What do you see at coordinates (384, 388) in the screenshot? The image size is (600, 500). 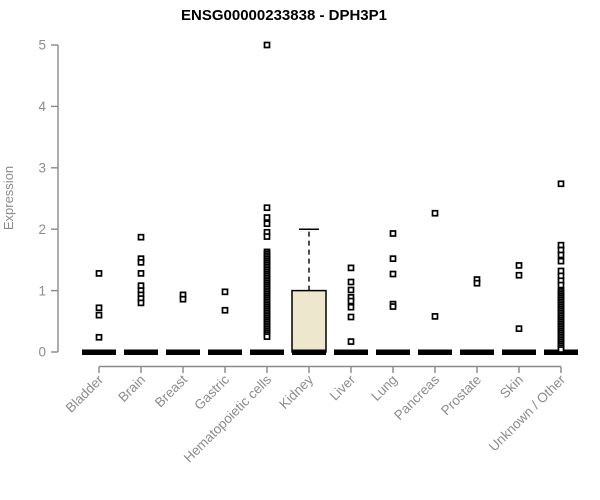 I see `category-label: Lung` at bounding box center [384, 388].